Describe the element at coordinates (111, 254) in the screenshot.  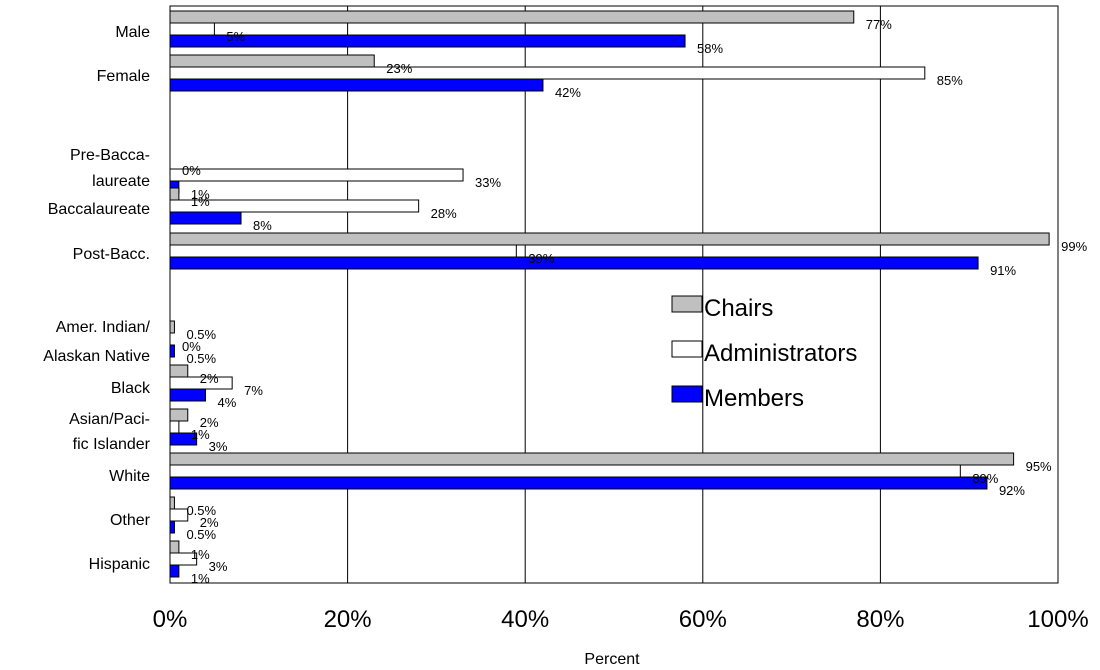
I see `category-label: Post-Bacc.` at that location.